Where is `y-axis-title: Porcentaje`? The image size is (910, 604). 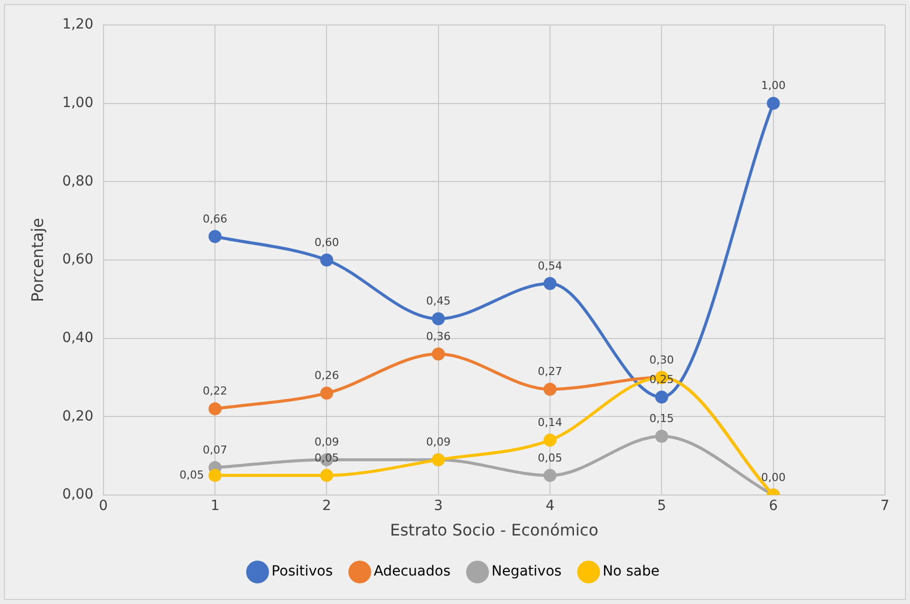 y-axis-title: Porcentaje is located at coordinates (37, 260).